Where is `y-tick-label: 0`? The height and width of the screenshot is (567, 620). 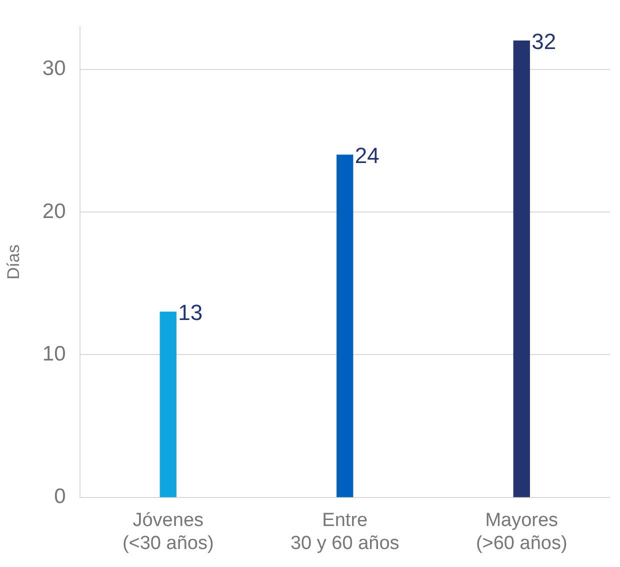 y-tick-label: 0 is located at coordinates (60, 496).